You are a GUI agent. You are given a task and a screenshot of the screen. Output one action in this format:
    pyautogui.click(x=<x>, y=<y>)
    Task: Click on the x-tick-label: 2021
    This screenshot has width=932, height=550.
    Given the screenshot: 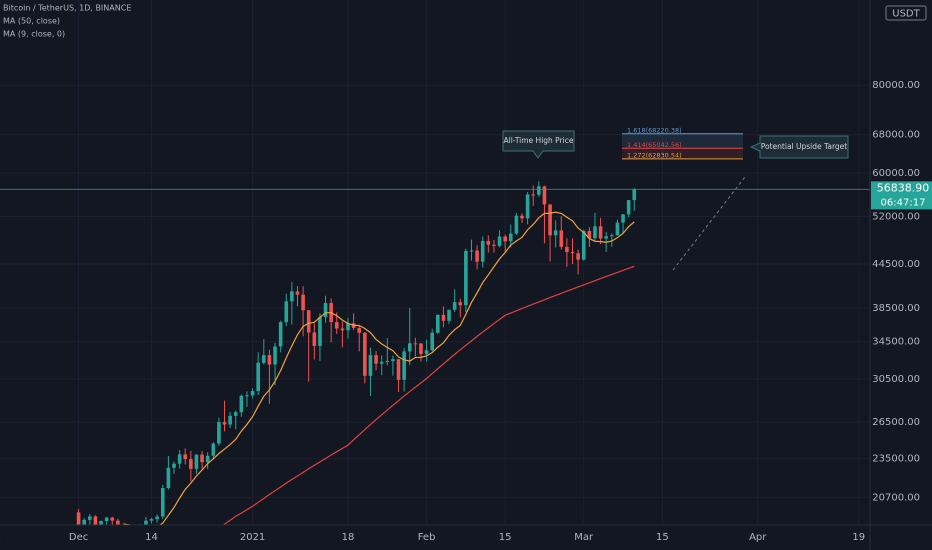 What is the action you would take?
    pyautogui.click(x=252, y=537)
    